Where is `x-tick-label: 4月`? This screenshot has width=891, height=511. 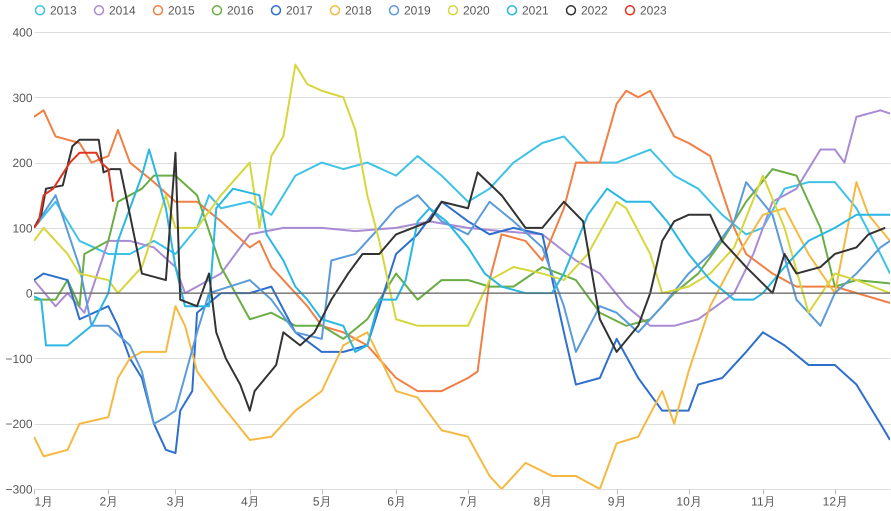
x-tick-label: 4月 is located at coordinates (250, 501).